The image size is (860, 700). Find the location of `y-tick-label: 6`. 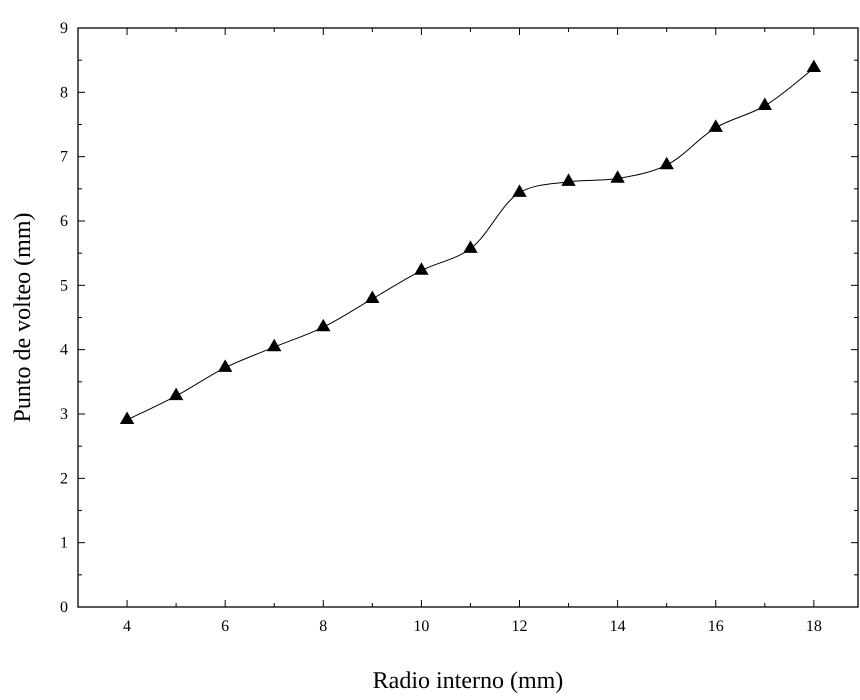

y-tick-label: 6 is located at coordinates (64, 221).